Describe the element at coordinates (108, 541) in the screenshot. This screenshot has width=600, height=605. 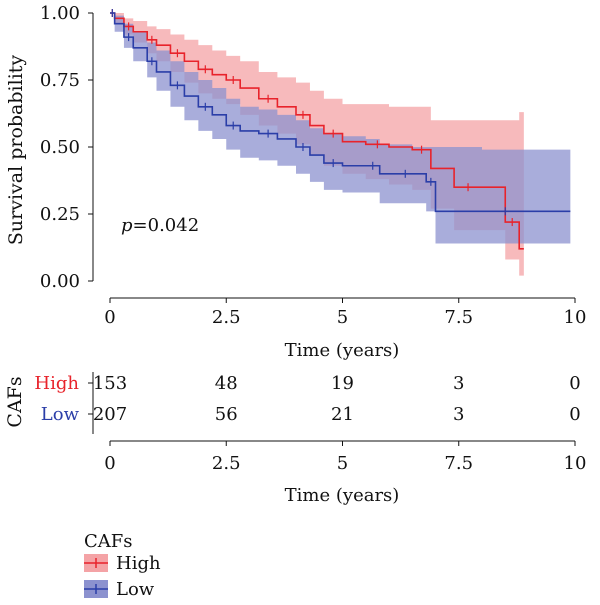
I see `legend-title: CAFs` at that location.